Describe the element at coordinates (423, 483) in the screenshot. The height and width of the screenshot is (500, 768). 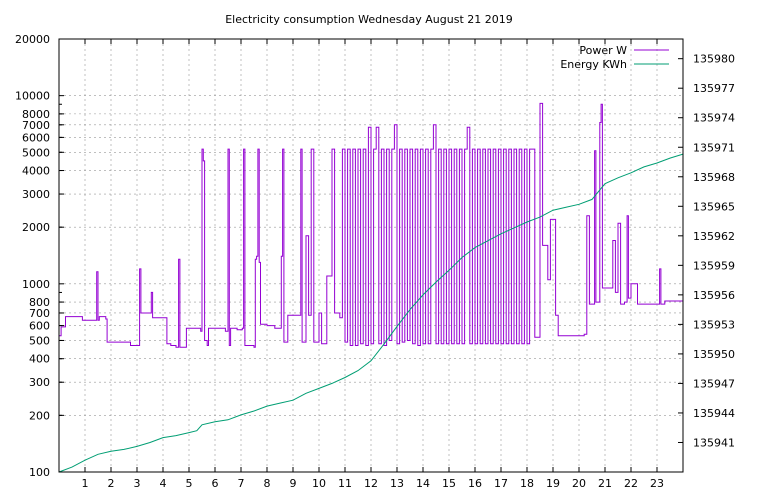
I see `x-tick-label: 14` at that location.